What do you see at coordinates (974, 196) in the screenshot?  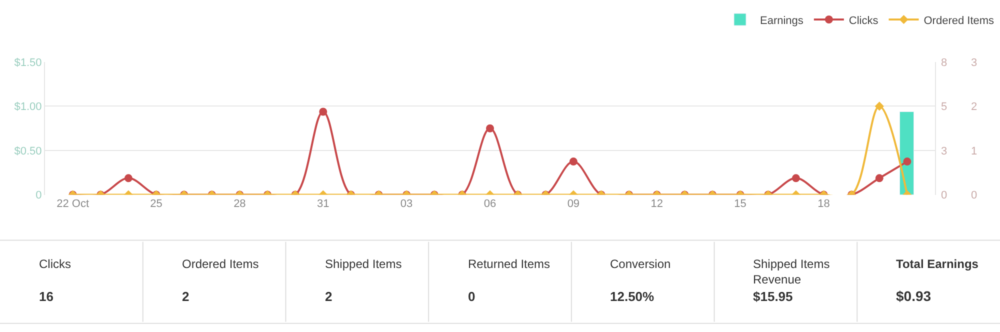 I see `y3-tick-label: 0` at bounding box center [974, 196].